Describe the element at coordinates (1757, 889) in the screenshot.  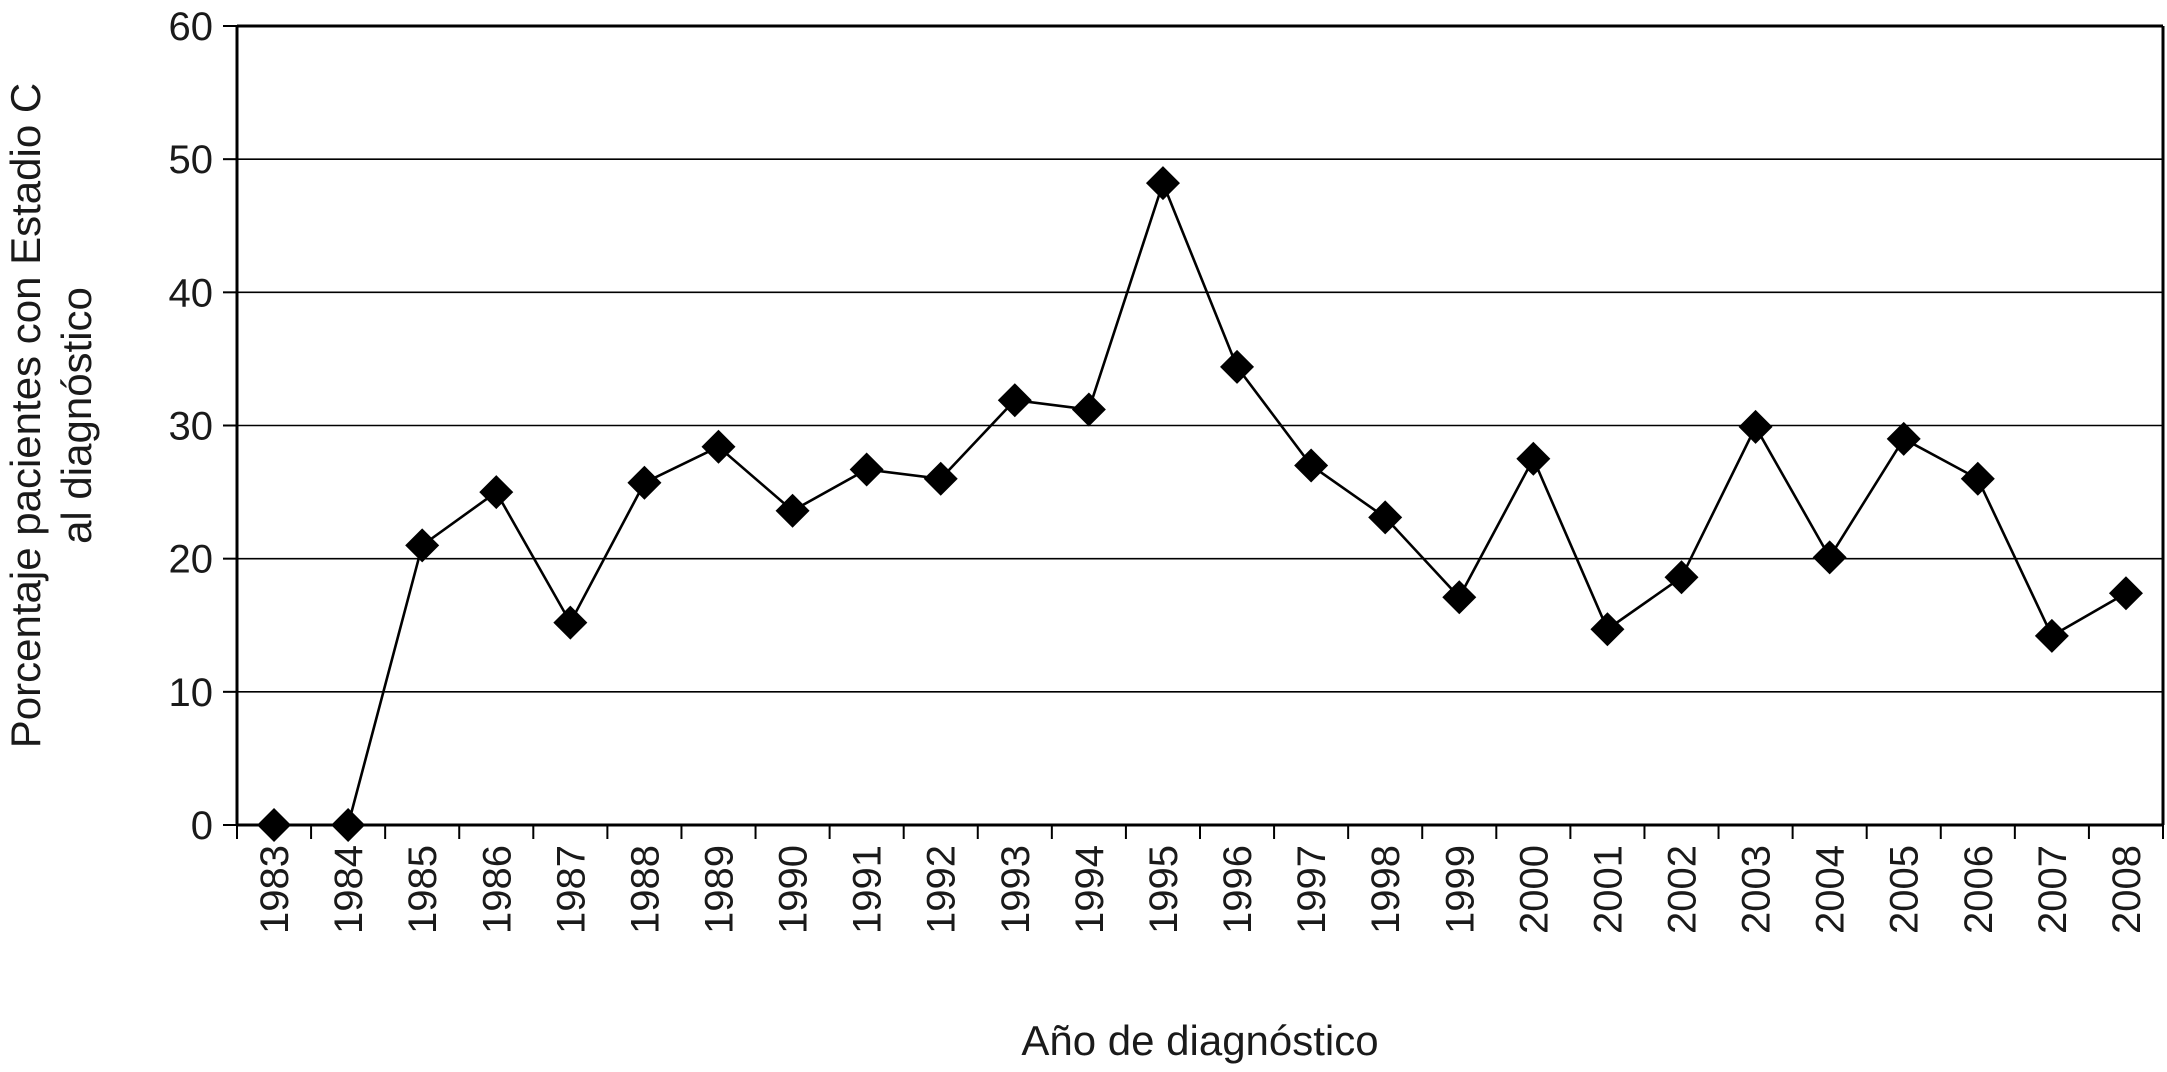
I see `x-tick-label: 2003` at that location.